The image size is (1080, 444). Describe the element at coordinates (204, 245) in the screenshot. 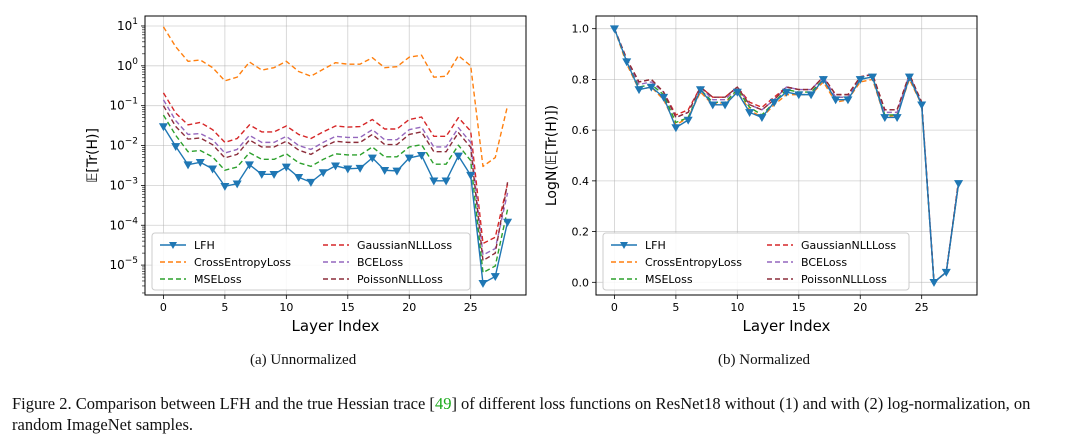

I see `legend-label-lfh: LFH` at that location.